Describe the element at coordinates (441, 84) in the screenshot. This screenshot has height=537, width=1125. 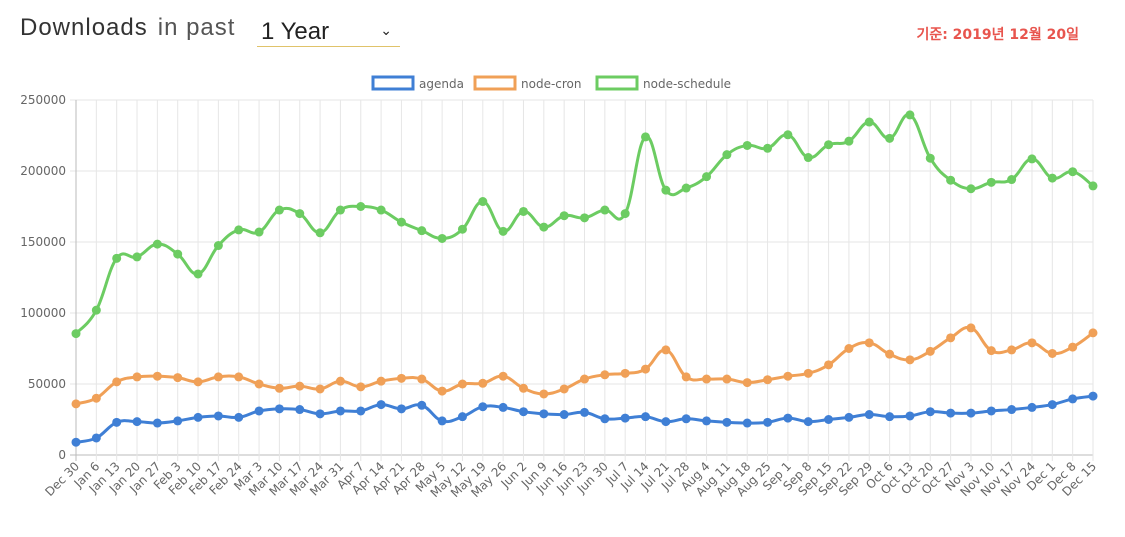
I see `legend-label-agenda: agenda` at that location.